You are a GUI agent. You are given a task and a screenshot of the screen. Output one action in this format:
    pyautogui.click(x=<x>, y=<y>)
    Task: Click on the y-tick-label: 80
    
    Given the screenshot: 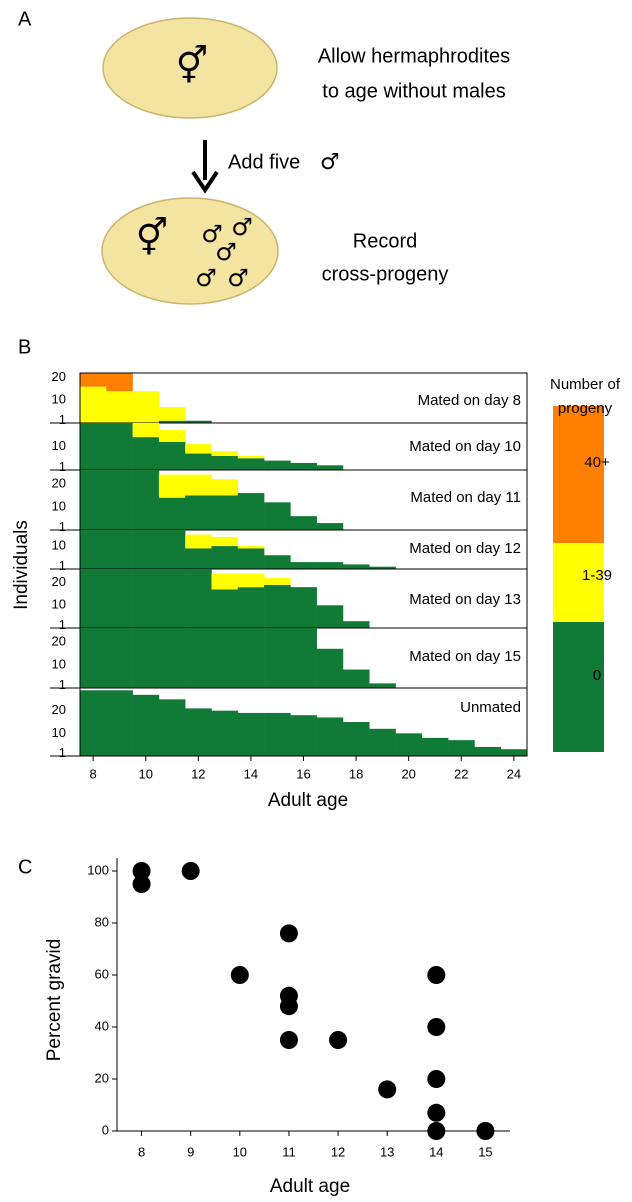 What is the action you would take?
    pyautogui.click(x=102, y=921)
    